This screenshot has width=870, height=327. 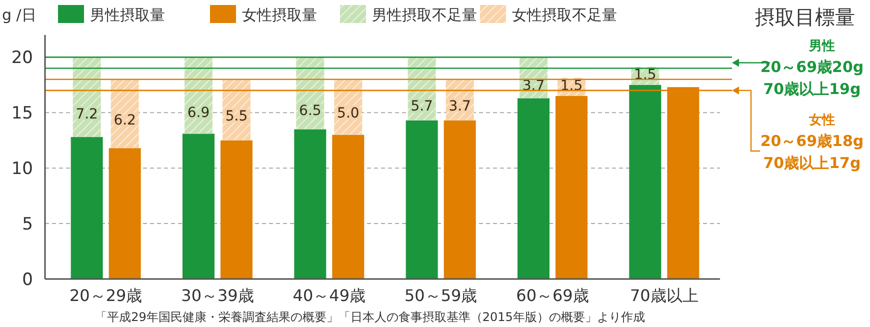 I want to click on y-axis-title: g /日, so click(x=19, y=15).